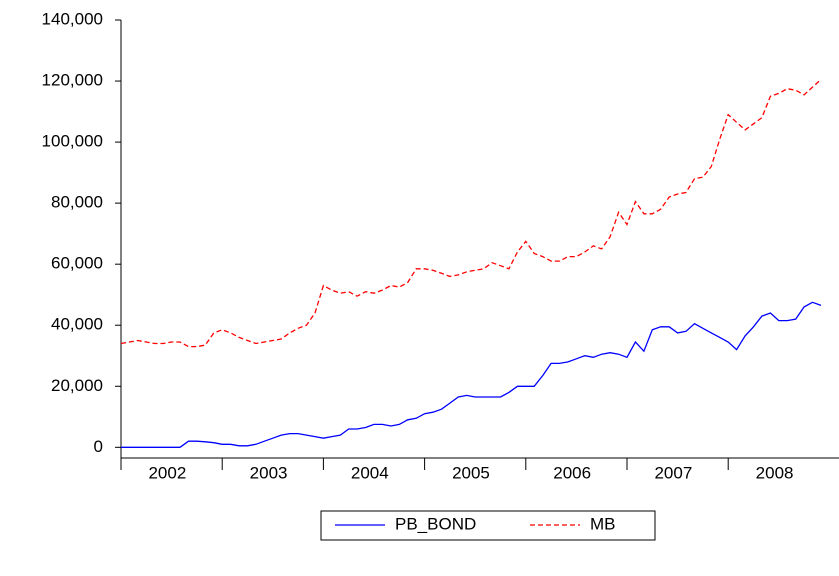 This screenshot has height=576, width=839. Describe the element at coordinates (77, 324) in the screenshot. I see `y-tick-label: 40,000` at that location.